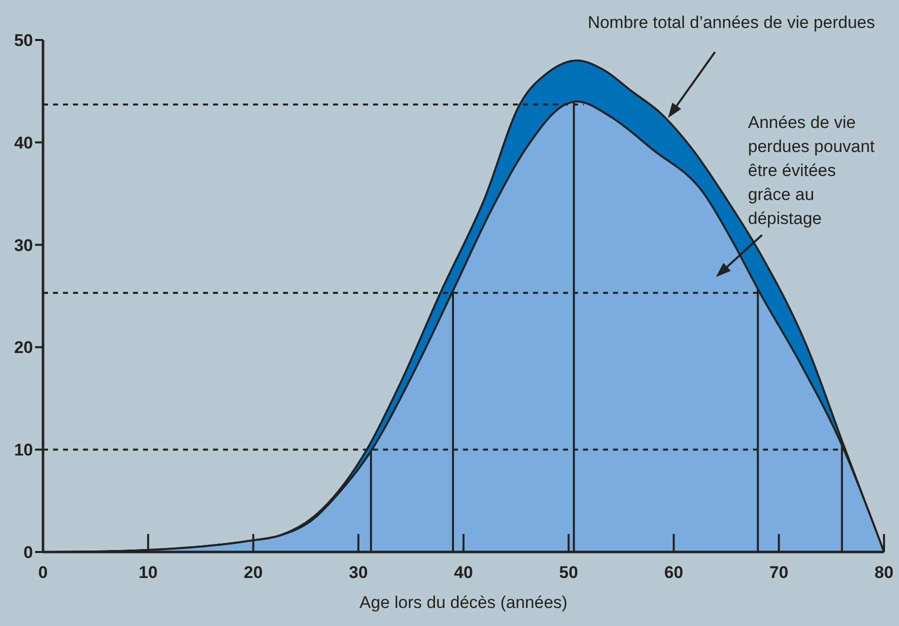 Image resolution: width=899 pixels, height=626 pixels. Describe the element at coordinates (778, 572) in the screenshot. I see `x-tick-label: 70` at that location.